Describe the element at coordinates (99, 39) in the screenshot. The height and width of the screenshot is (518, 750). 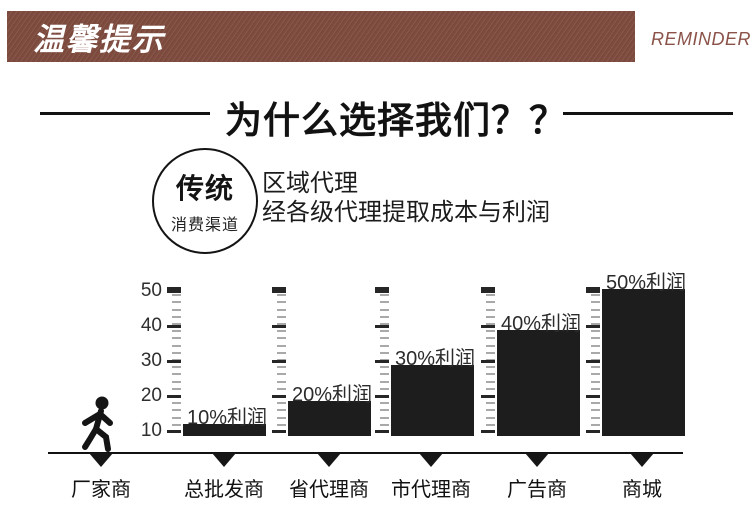
I see `banner-title: 温馨提示` at that location.